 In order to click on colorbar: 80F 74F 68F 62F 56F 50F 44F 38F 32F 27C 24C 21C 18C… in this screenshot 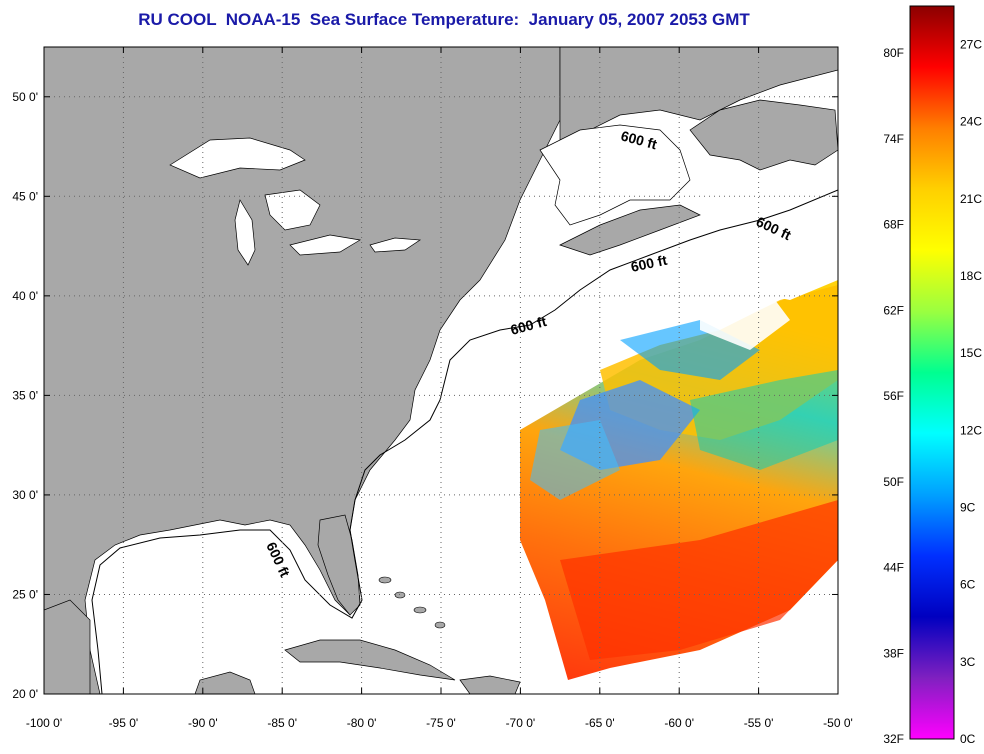, I will do `click(932, 375)`.